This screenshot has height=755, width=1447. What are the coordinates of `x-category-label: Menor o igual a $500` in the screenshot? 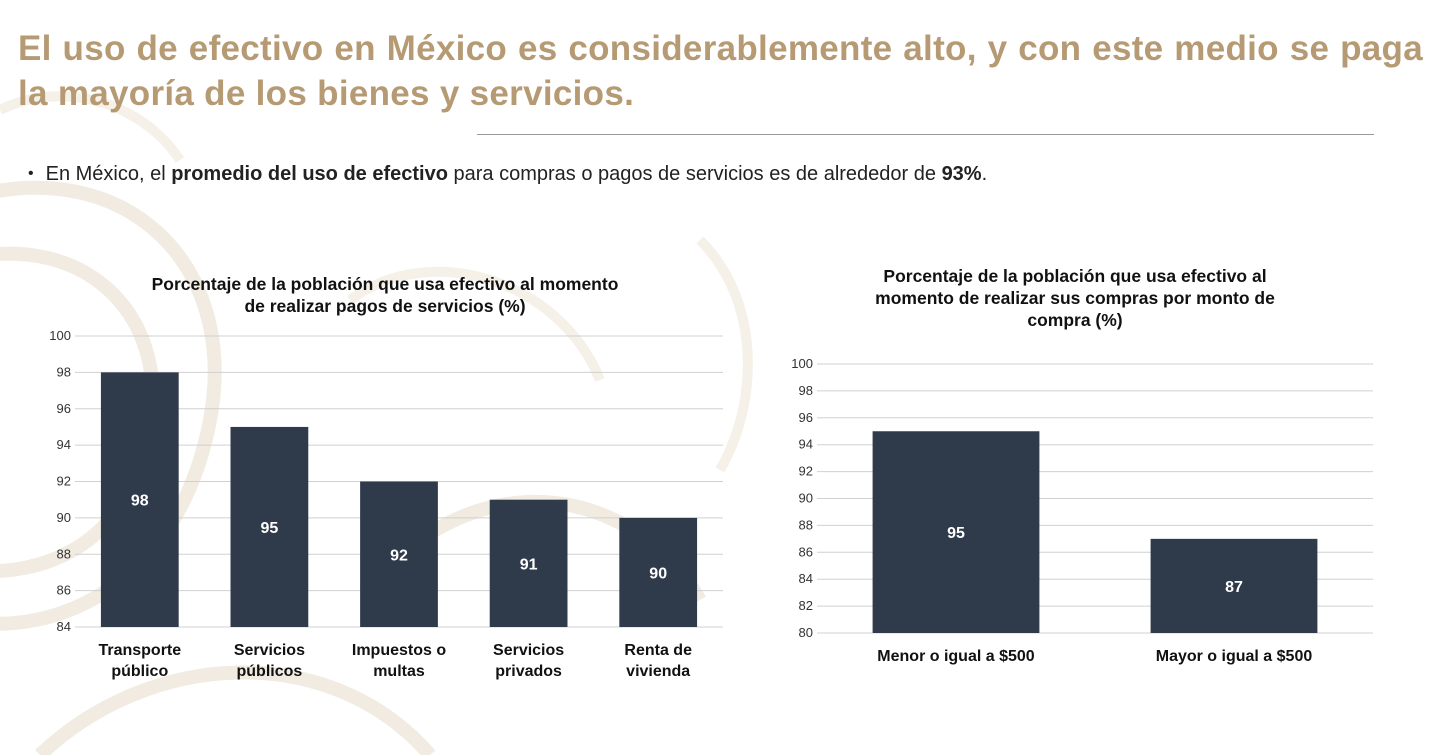 It's located at (955, 656).